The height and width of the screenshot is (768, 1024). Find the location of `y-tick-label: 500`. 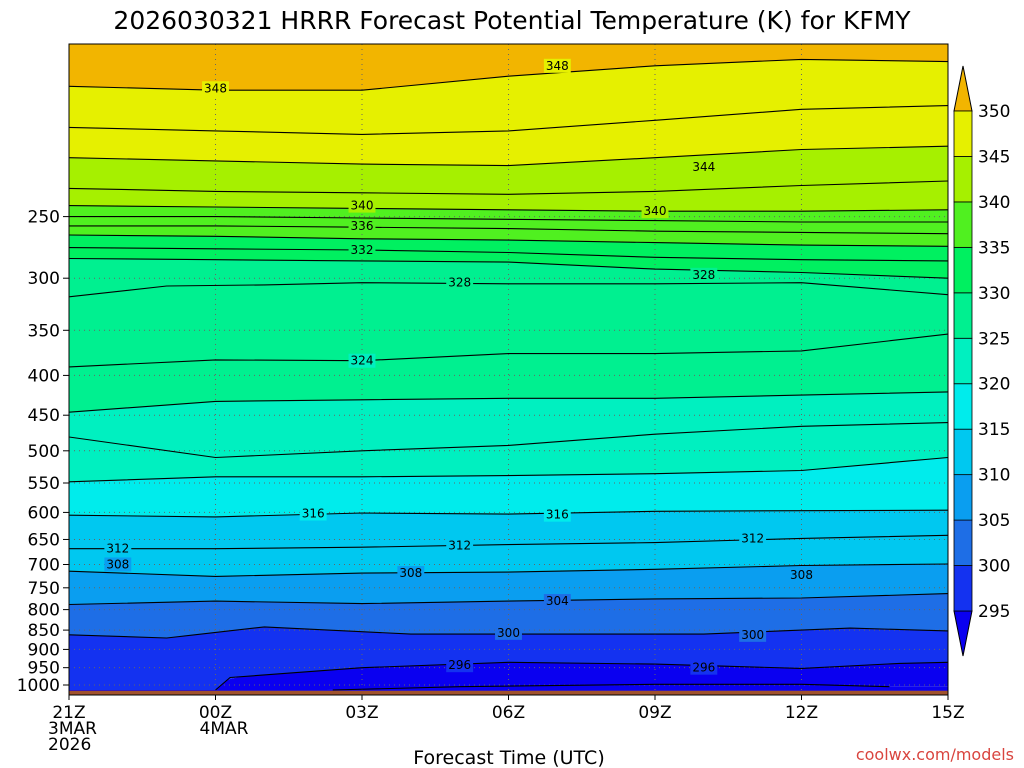

y-tick-label: 500 is located at coordinates (44, 452).